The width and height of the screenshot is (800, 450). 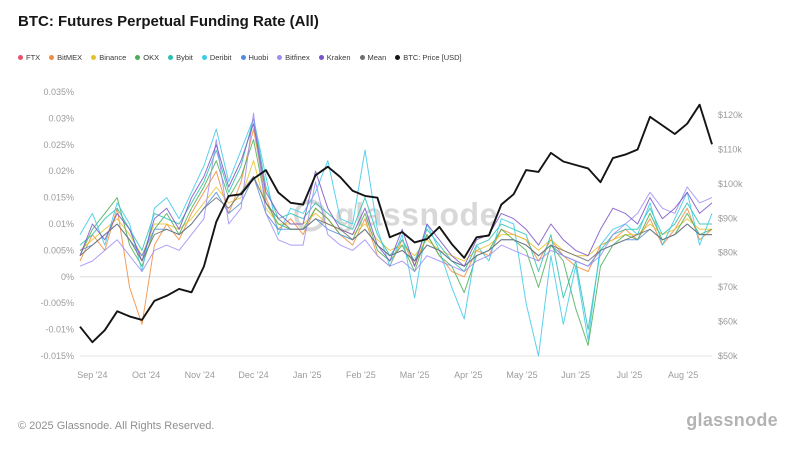 I want to click on legend-dot-mean, so click(x=362, y=57).